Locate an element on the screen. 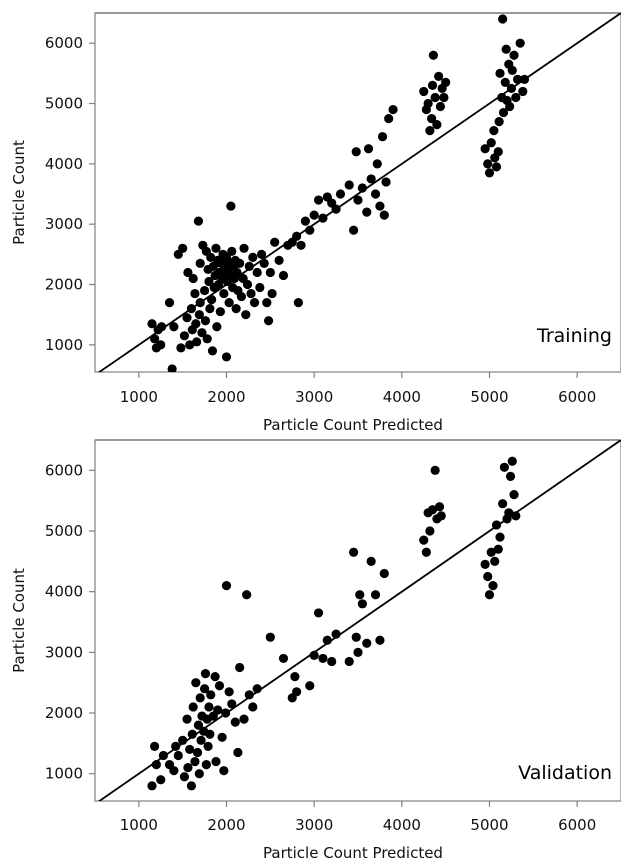 This screenshot has height=864, width=621. y-tick-label: 2000 is located at coordinates (64, 713).